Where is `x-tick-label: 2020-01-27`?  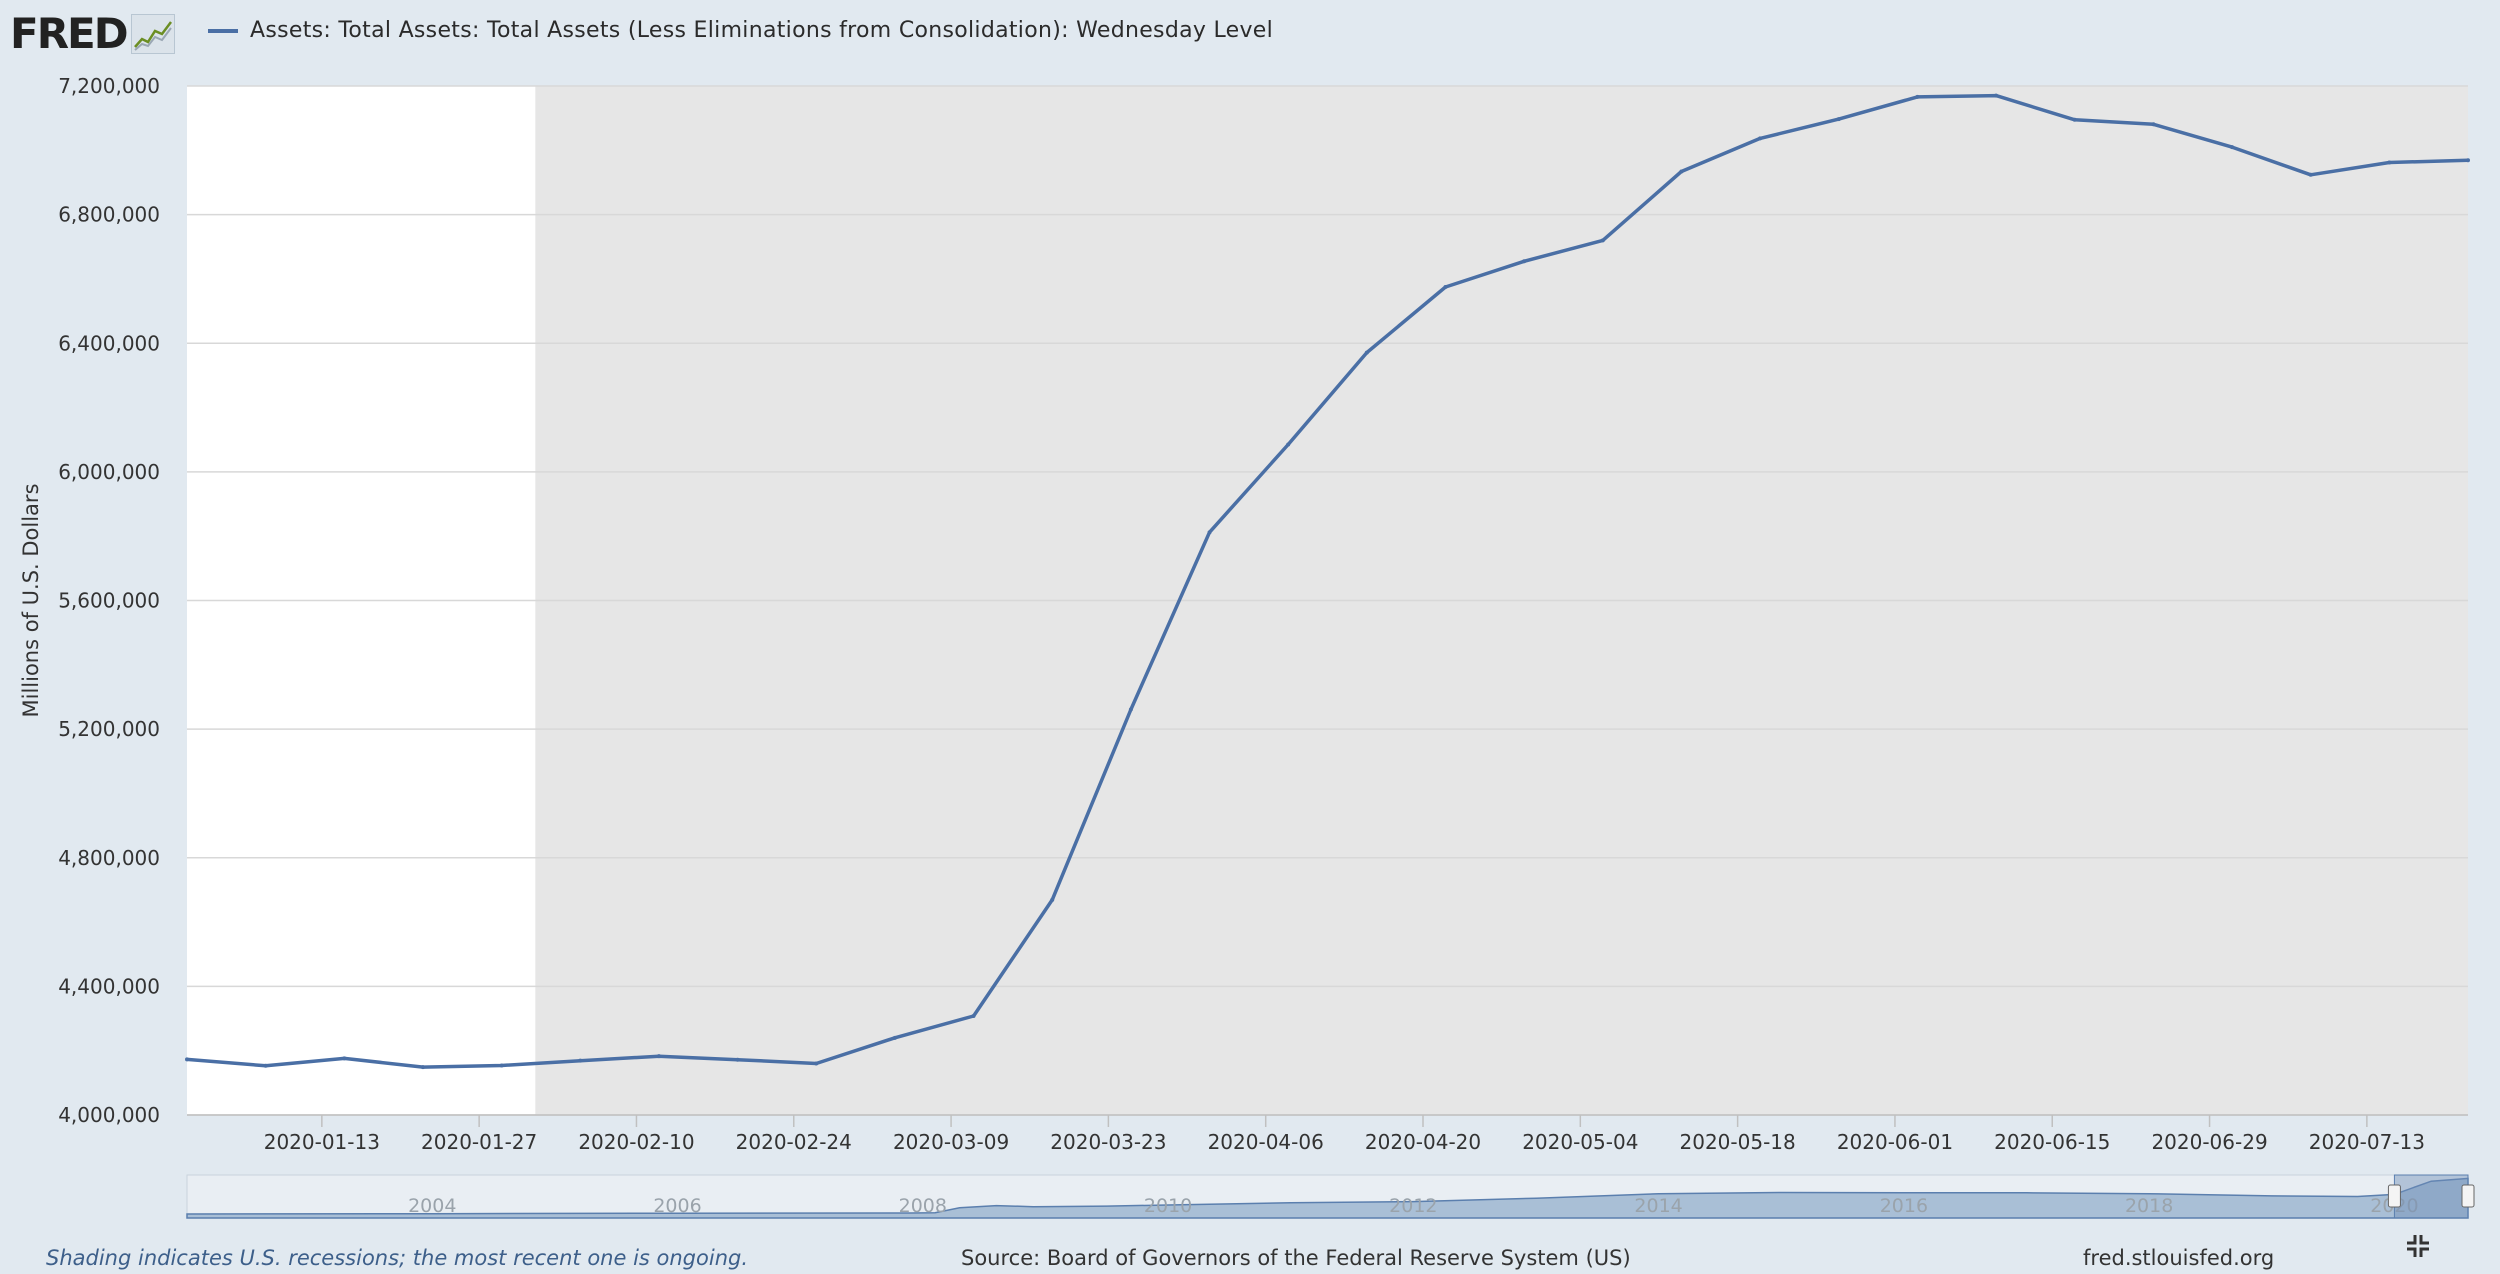
x-tick-label: 2020-01-27 is located at coordinates (479, 1142).